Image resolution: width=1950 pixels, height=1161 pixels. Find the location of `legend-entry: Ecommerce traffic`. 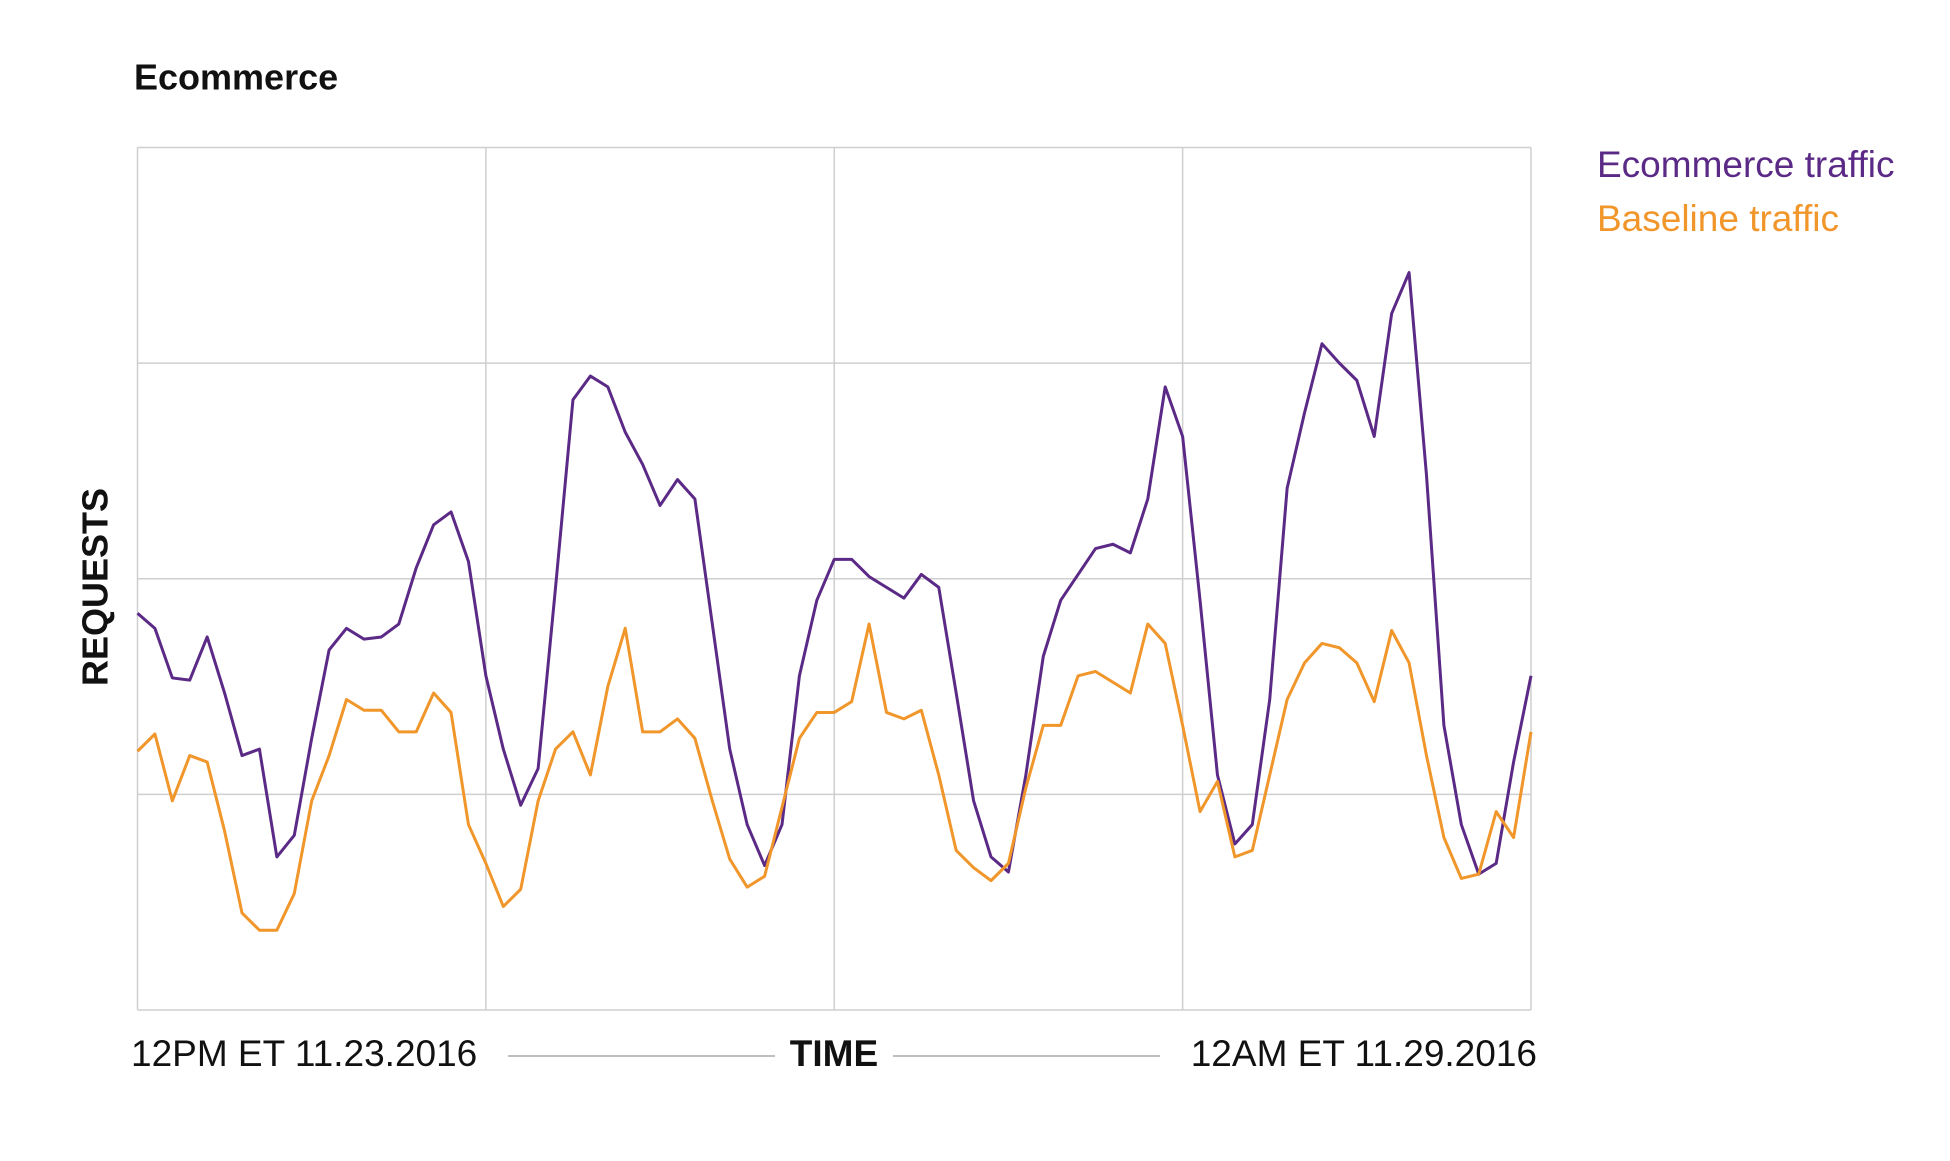

legend-entry: Ecommerce traffic is located at coordinates (1745, 164).